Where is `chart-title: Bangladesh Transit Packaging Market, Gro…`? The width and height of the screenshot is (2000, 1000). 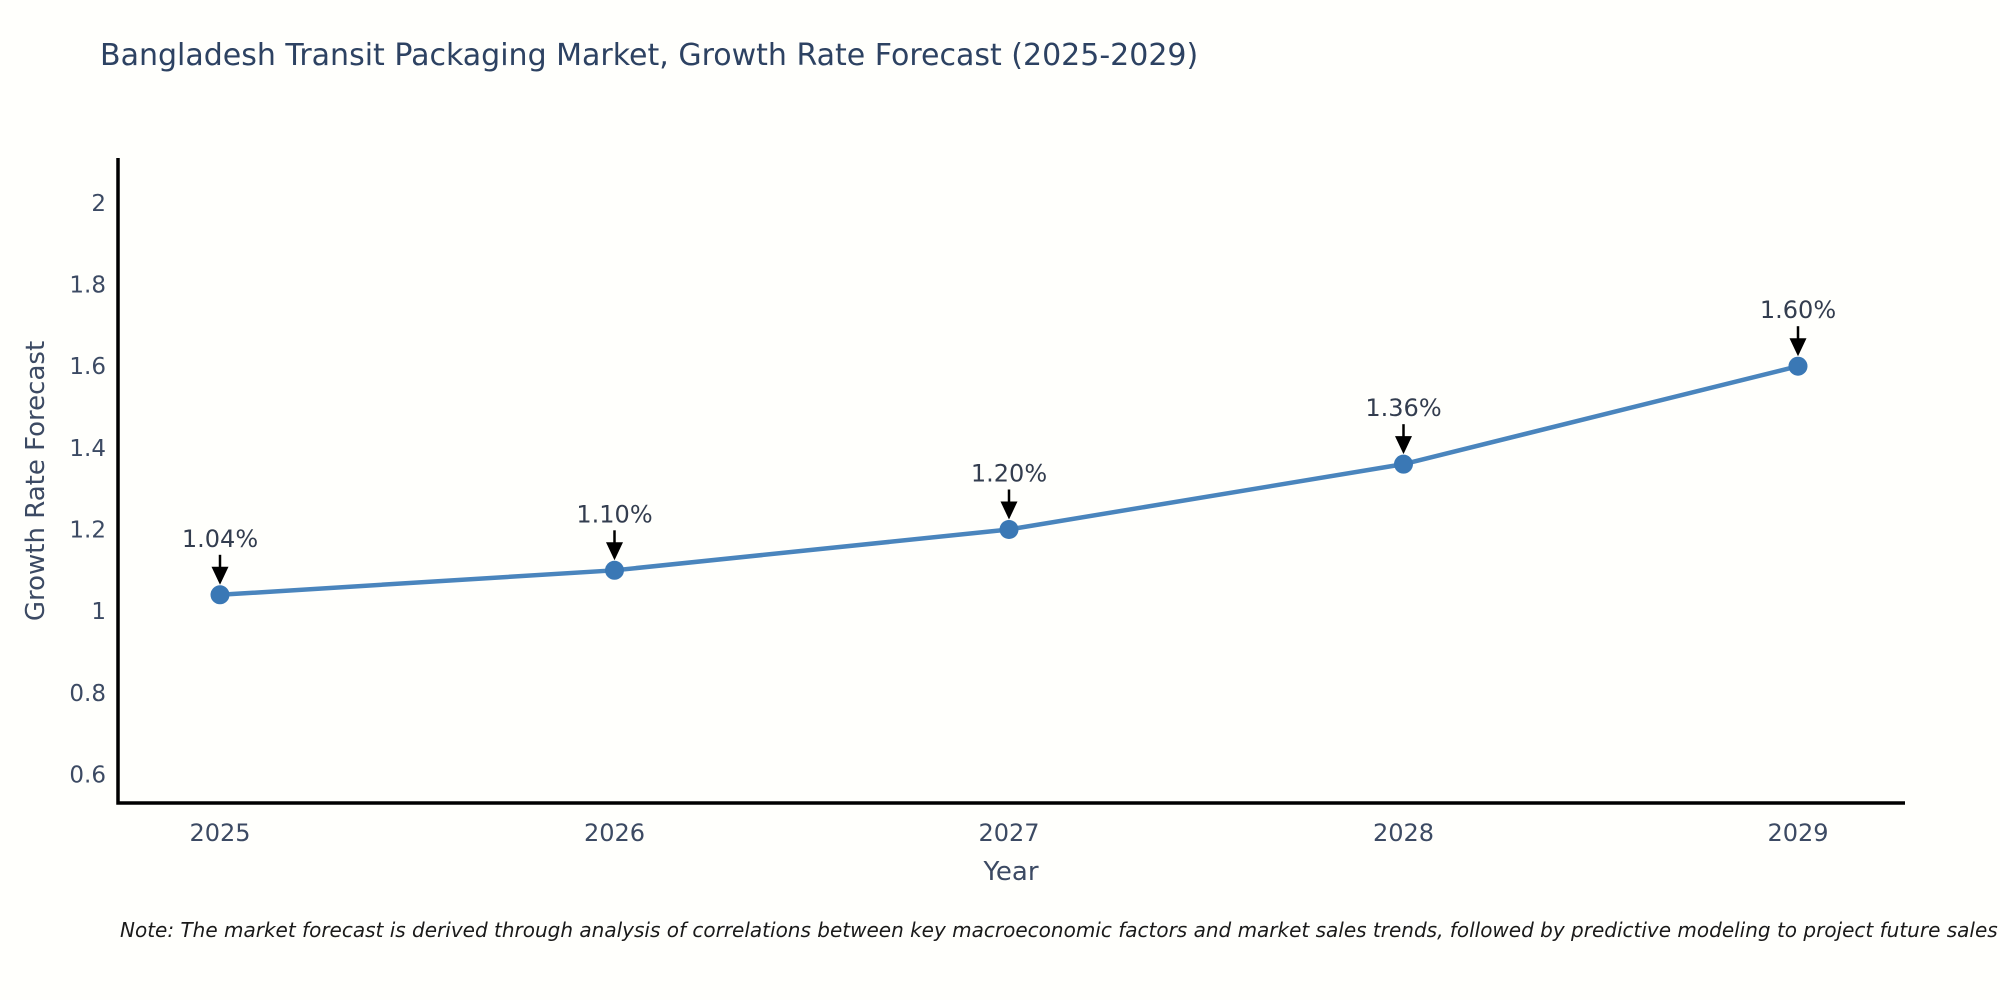 chart-title: Bangladesh Transit Packaging Market, Gro… is located at coordinates (649, 55).